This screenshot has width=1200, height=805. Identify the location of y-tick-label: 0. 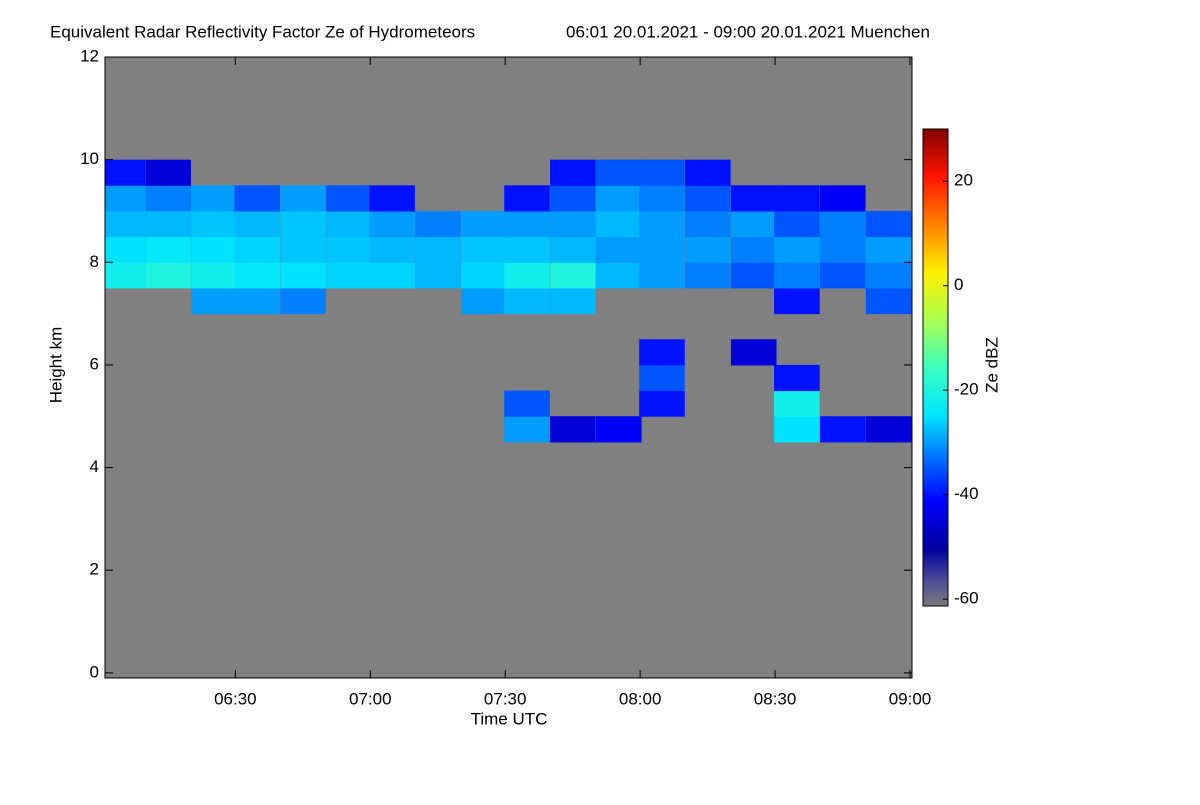
(94, 671).